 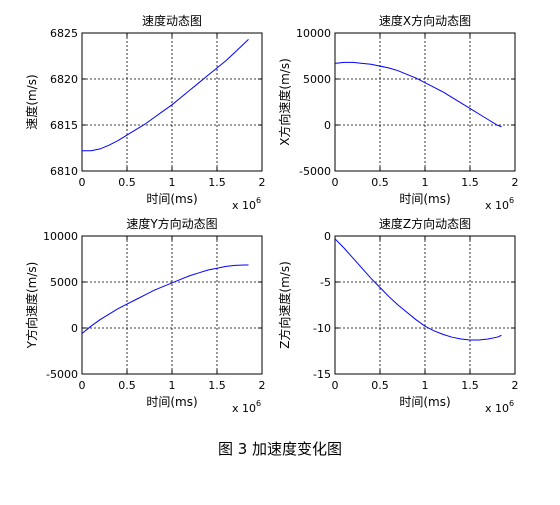 I want to click on chart-title: 速度X方向动态图, so click(x=425, y=20).